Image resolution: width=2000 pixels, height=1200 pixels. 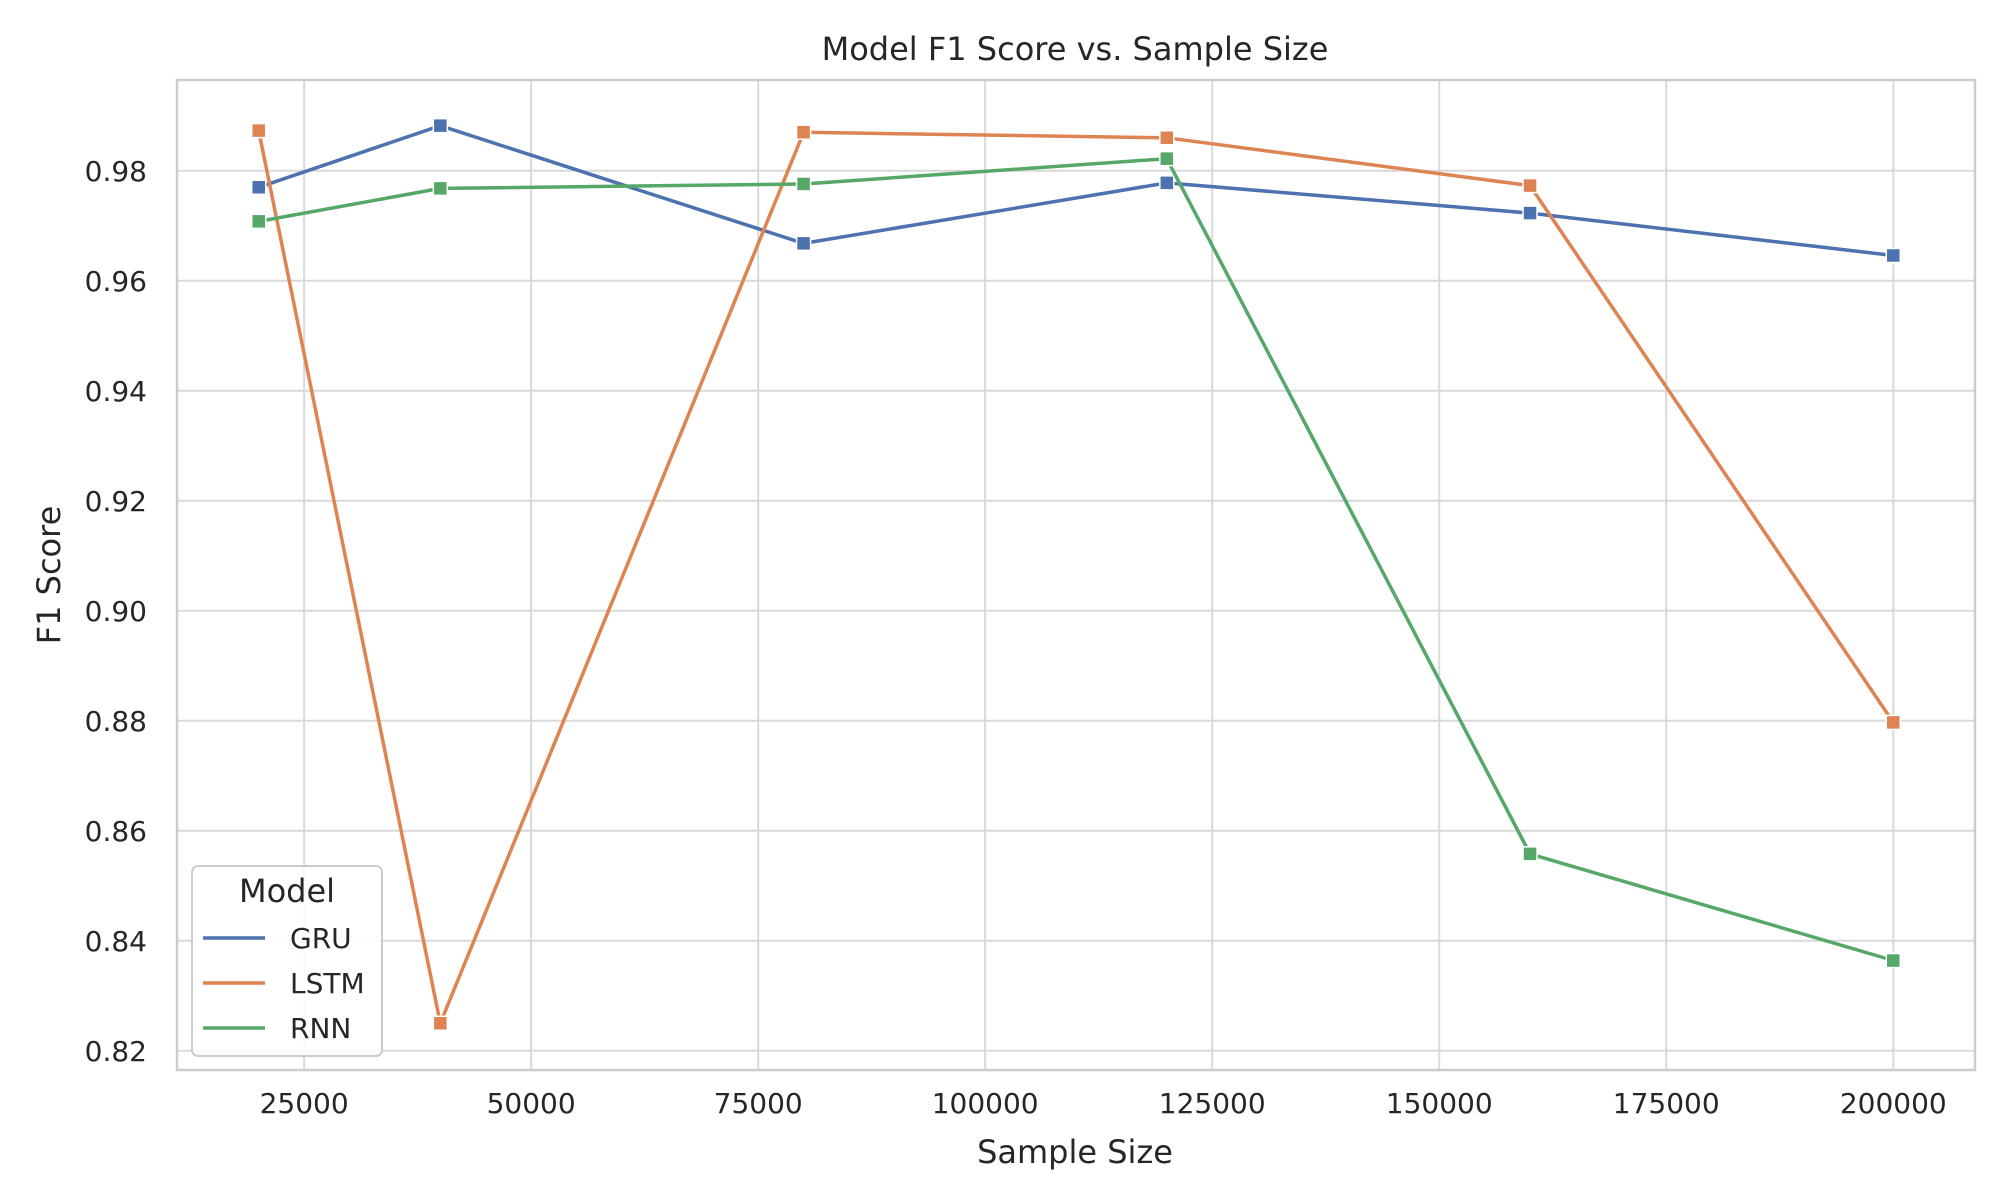 What do you see at coordinates (321, 938) in the screenshot?
I see `legend-label-gru: GRU` at bounding box center [321, 938].